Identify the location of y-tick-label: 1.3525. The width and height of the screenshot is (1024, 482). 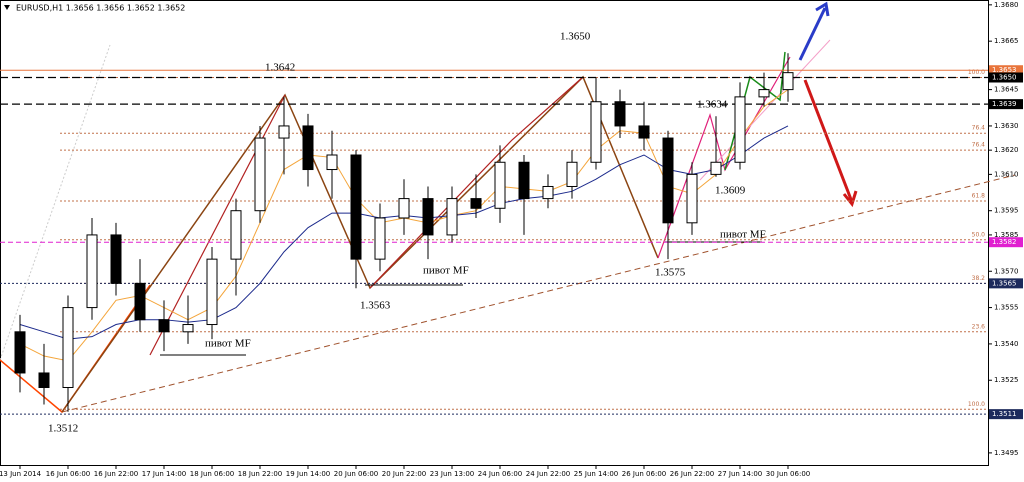
(1006, 380).